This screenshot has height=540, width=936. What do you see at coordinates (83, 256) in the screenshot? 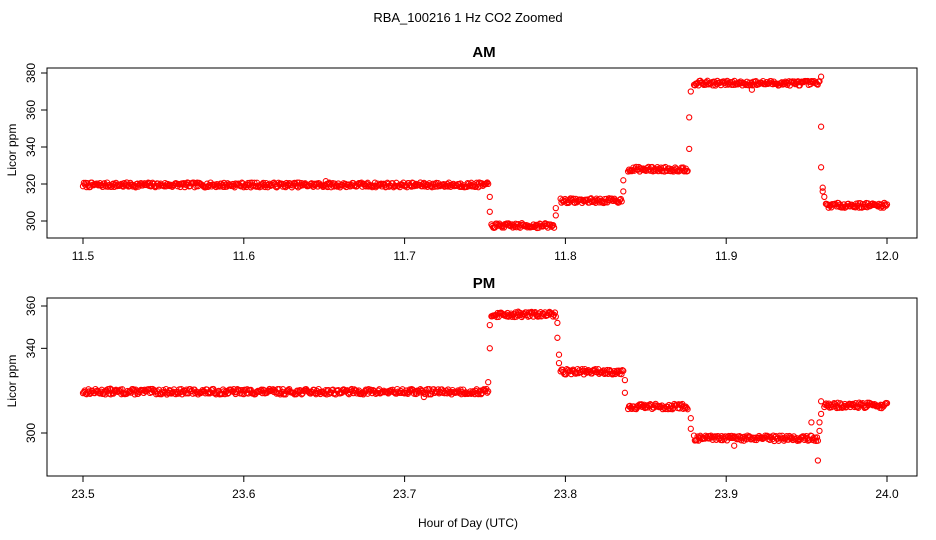
I see `am-x-tick-label: 11.5` at bounding box center [83, 256].